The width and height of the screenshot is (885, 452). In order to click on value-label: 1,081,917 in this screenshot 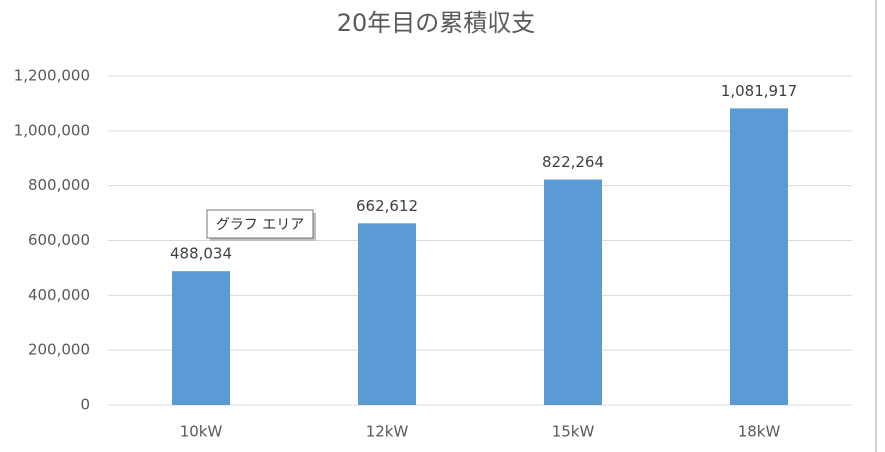, I will do `click(759, 91)`.